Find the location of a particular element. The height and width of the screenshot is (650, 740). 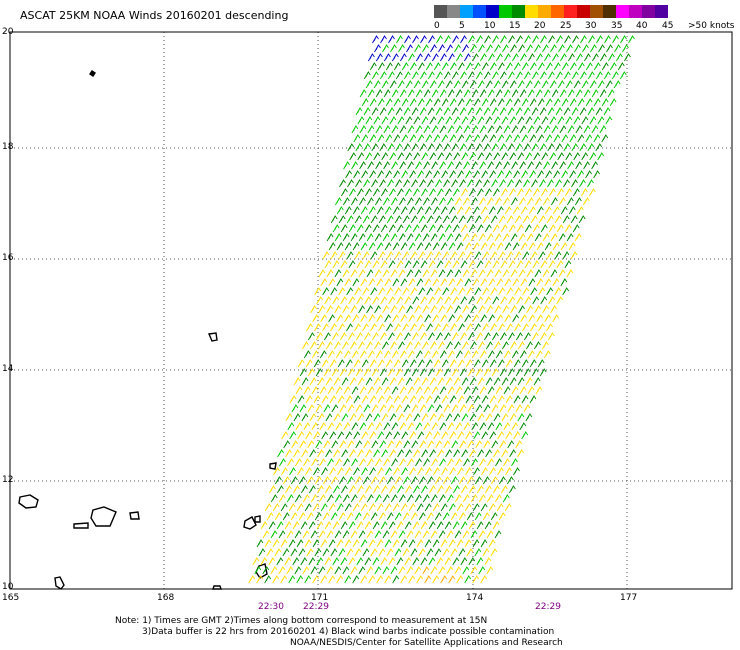

legend-label: 45 is located at coordinates (668, 26).